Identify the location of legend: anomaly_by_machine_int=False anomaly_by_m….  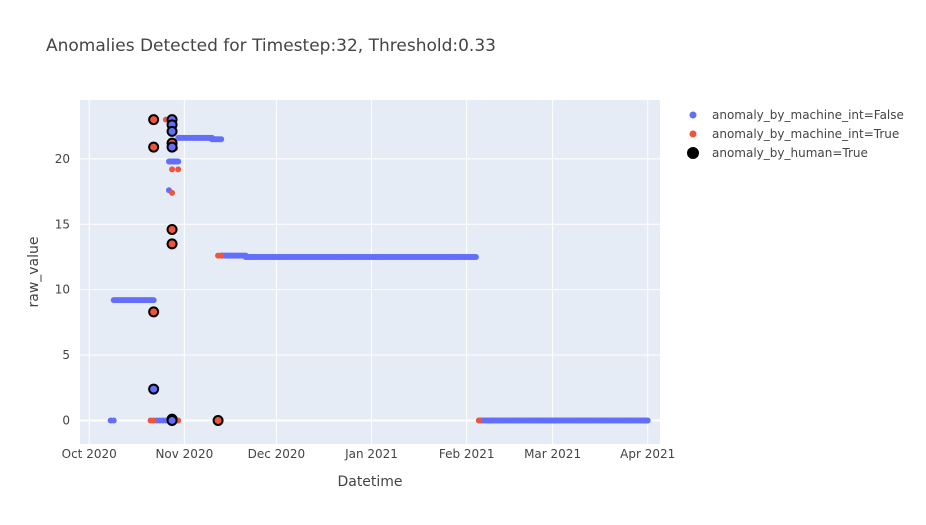
(795, 134).